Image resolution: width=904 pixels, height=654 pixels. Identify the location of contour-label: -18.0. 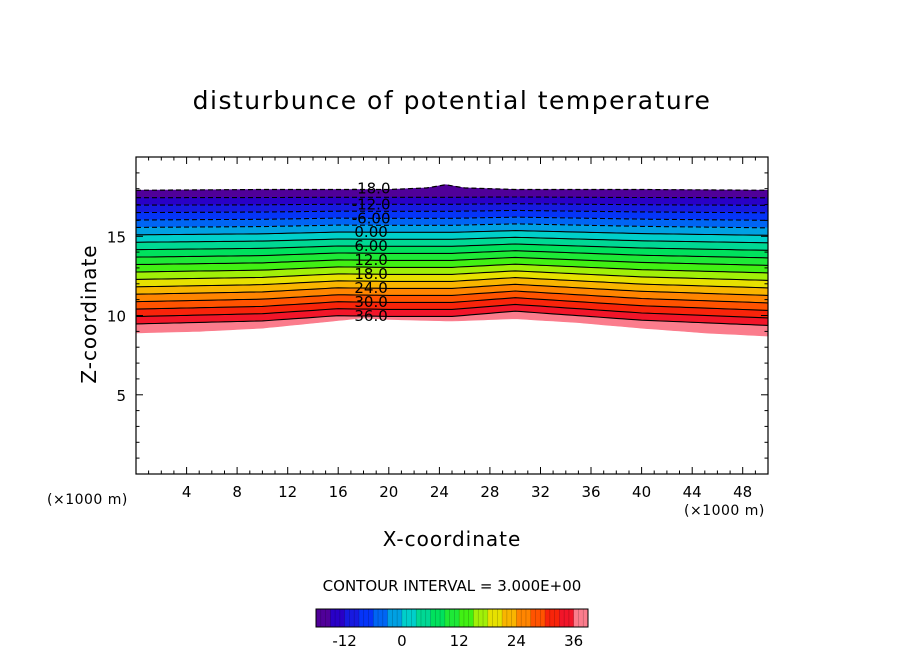
(371, 188).